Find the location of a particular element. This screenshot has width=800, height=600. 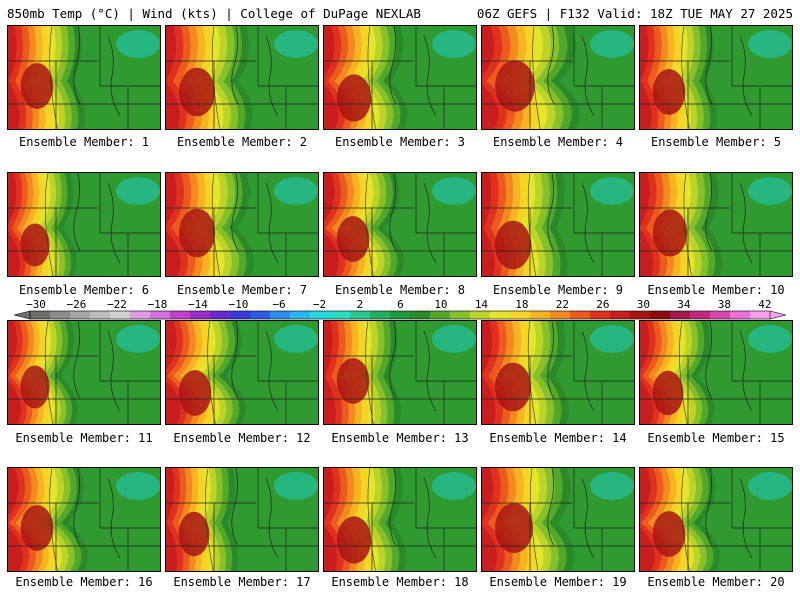

colorbar-tick-label: 22 is located at coordinates (562, 304).